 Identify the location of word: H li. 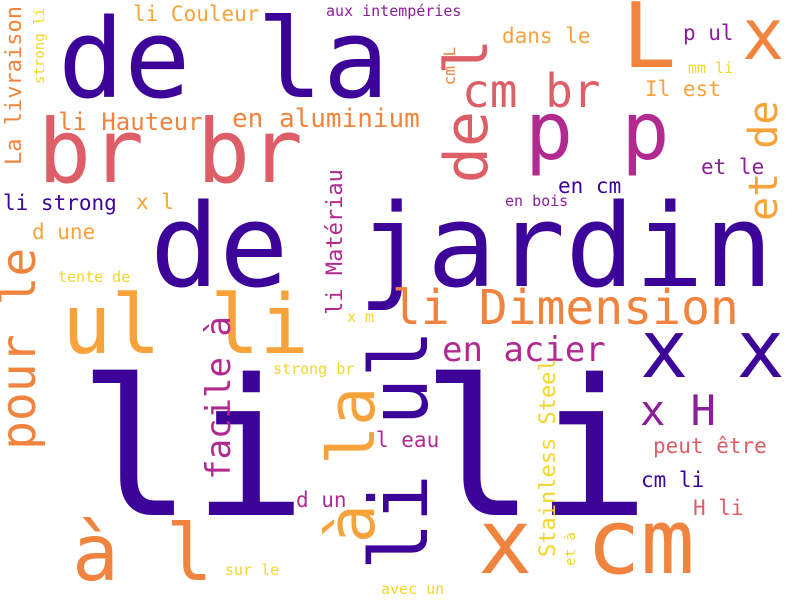
(718, 508).